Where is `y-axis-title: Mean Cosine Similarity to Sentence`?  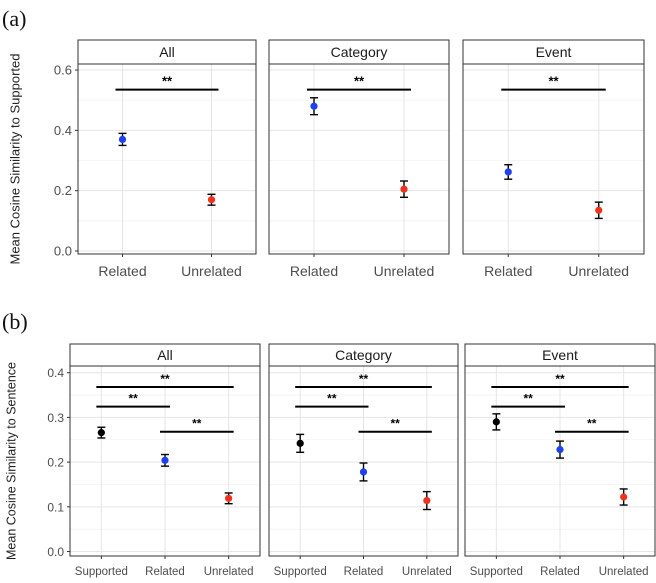
y-axis-title: Mean Cosine Similarity to Sentence is located at coordinates (11, 461).